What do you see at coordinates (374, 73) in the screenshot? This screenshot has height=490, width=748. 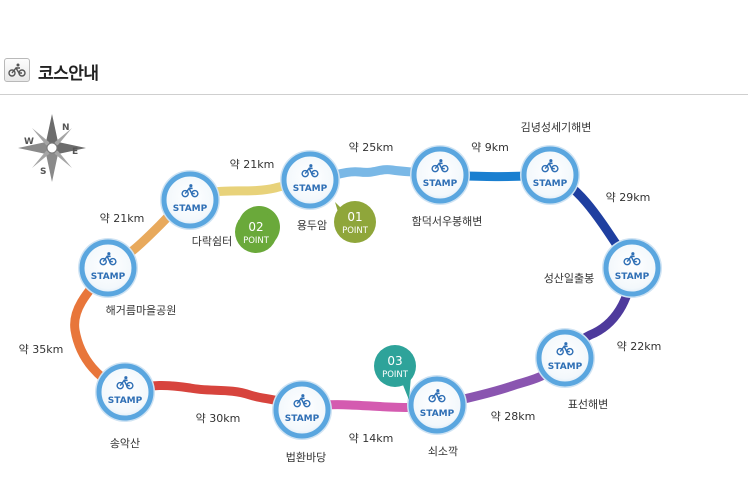 I see `page-header: 코스안내` at bounding box center [374, 73].